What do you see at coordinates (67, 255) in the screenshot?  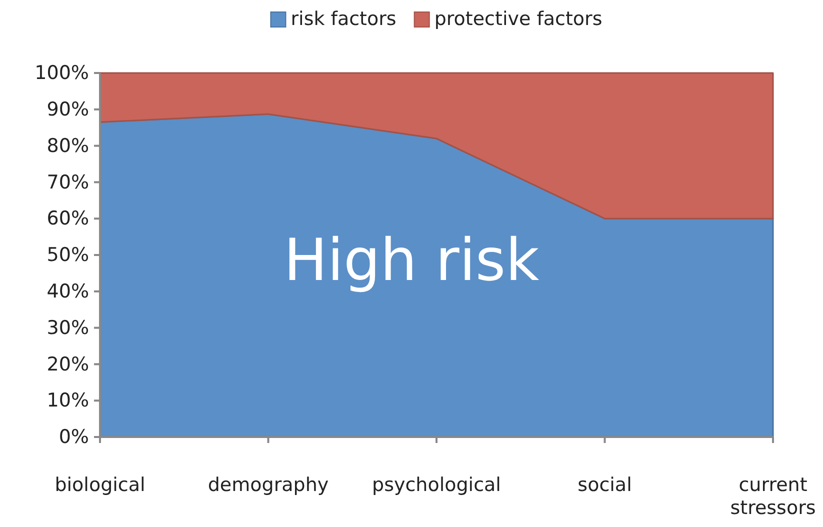 I see `y-tick-label: 50%` at bounding box center [67, 255].